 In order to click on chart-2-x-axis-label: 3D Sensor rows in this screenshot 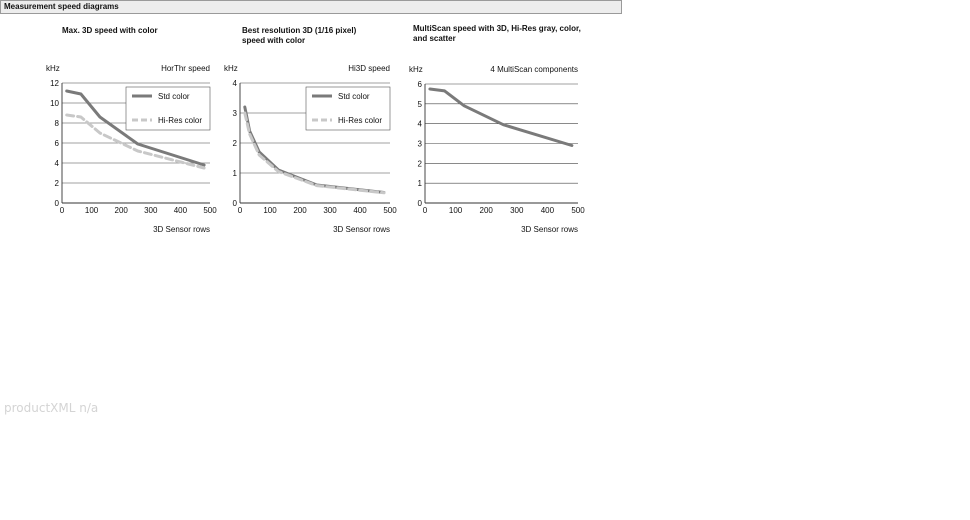, I will do `click(361, 229)`.